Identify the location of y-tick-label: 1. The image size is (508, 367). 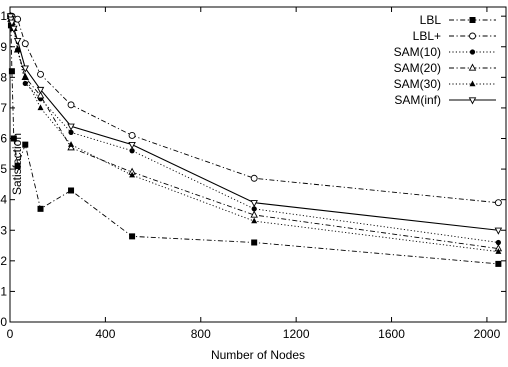
(3, 16).